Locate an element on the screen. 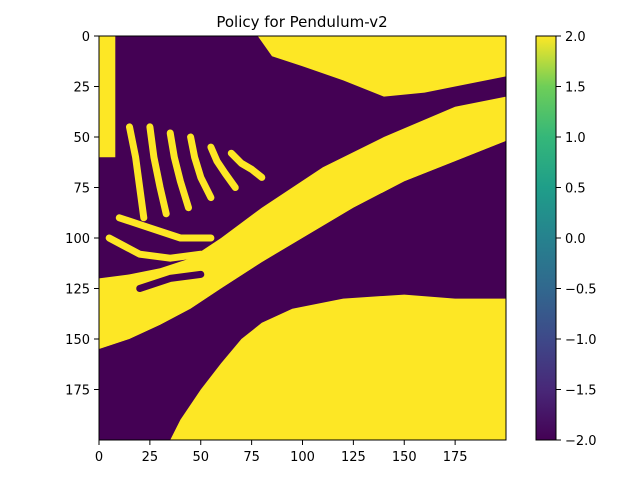 The height and width of the screenshot is (480, 640). x-tick-label: 50 is located at coordinates (200, 457).